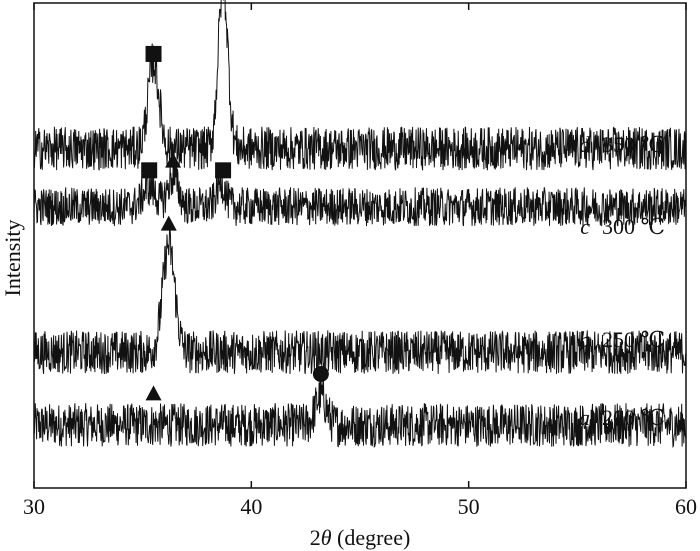  I want to click on series-label-temp: 300 ℃, so click(633, 226).